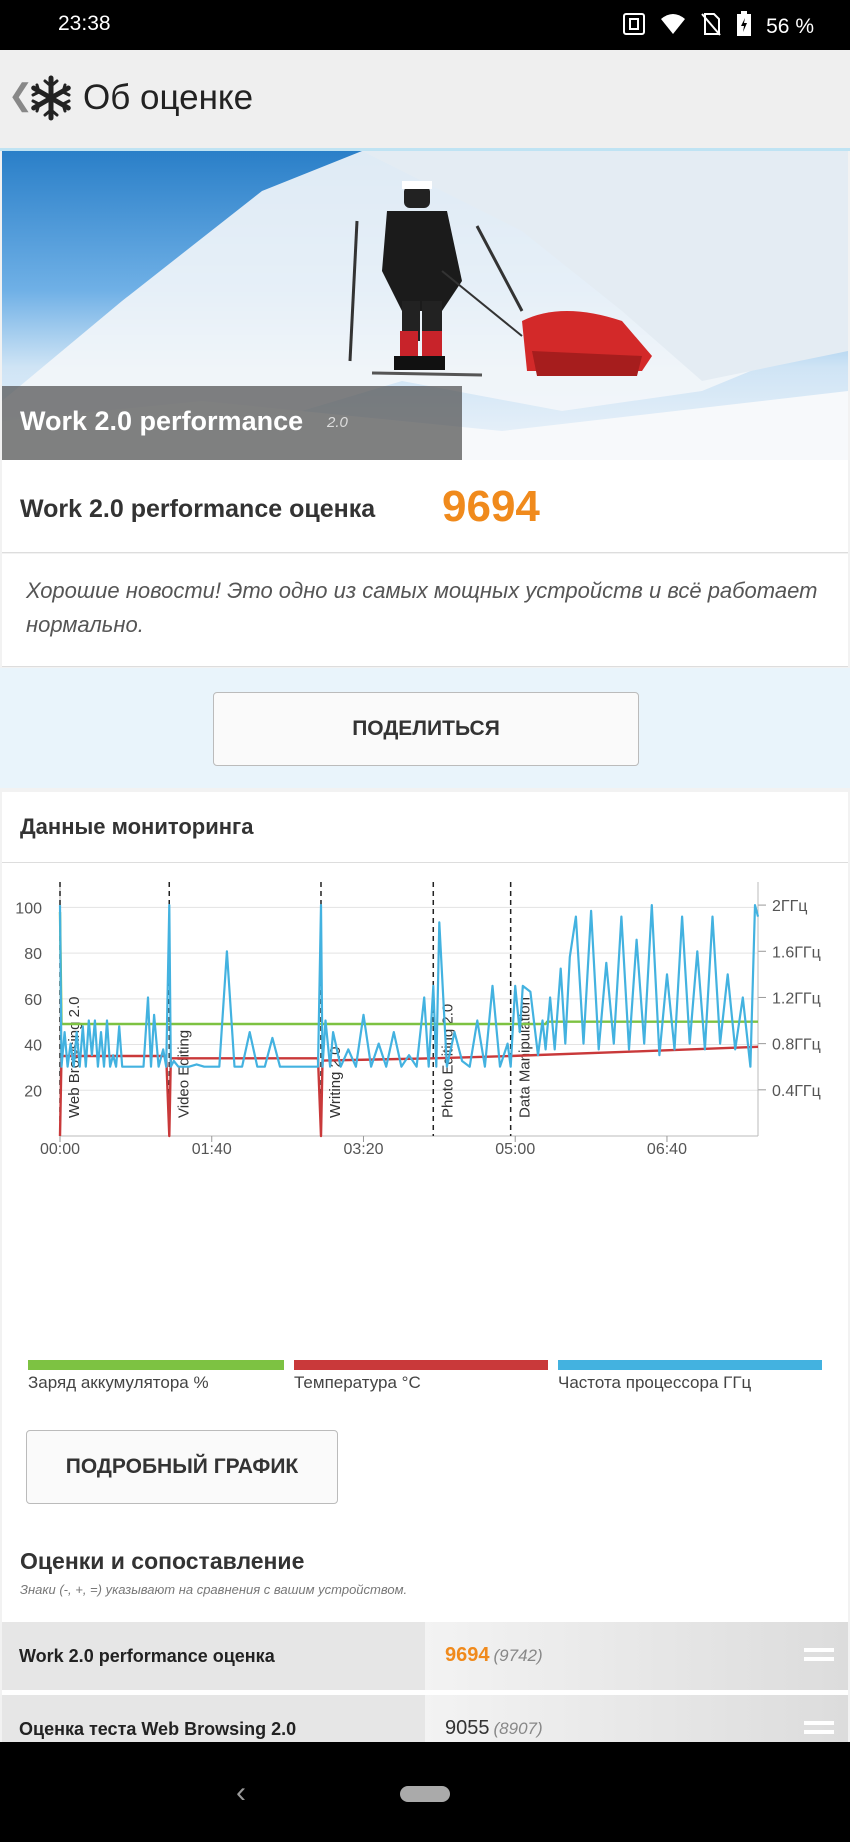 The image size is (850, 1842). What do you see at coordinates (796, 1045) in the screenshot?
I see `y-right-tick-label: 0.8ГГц` at bounding box center [796, 1045].